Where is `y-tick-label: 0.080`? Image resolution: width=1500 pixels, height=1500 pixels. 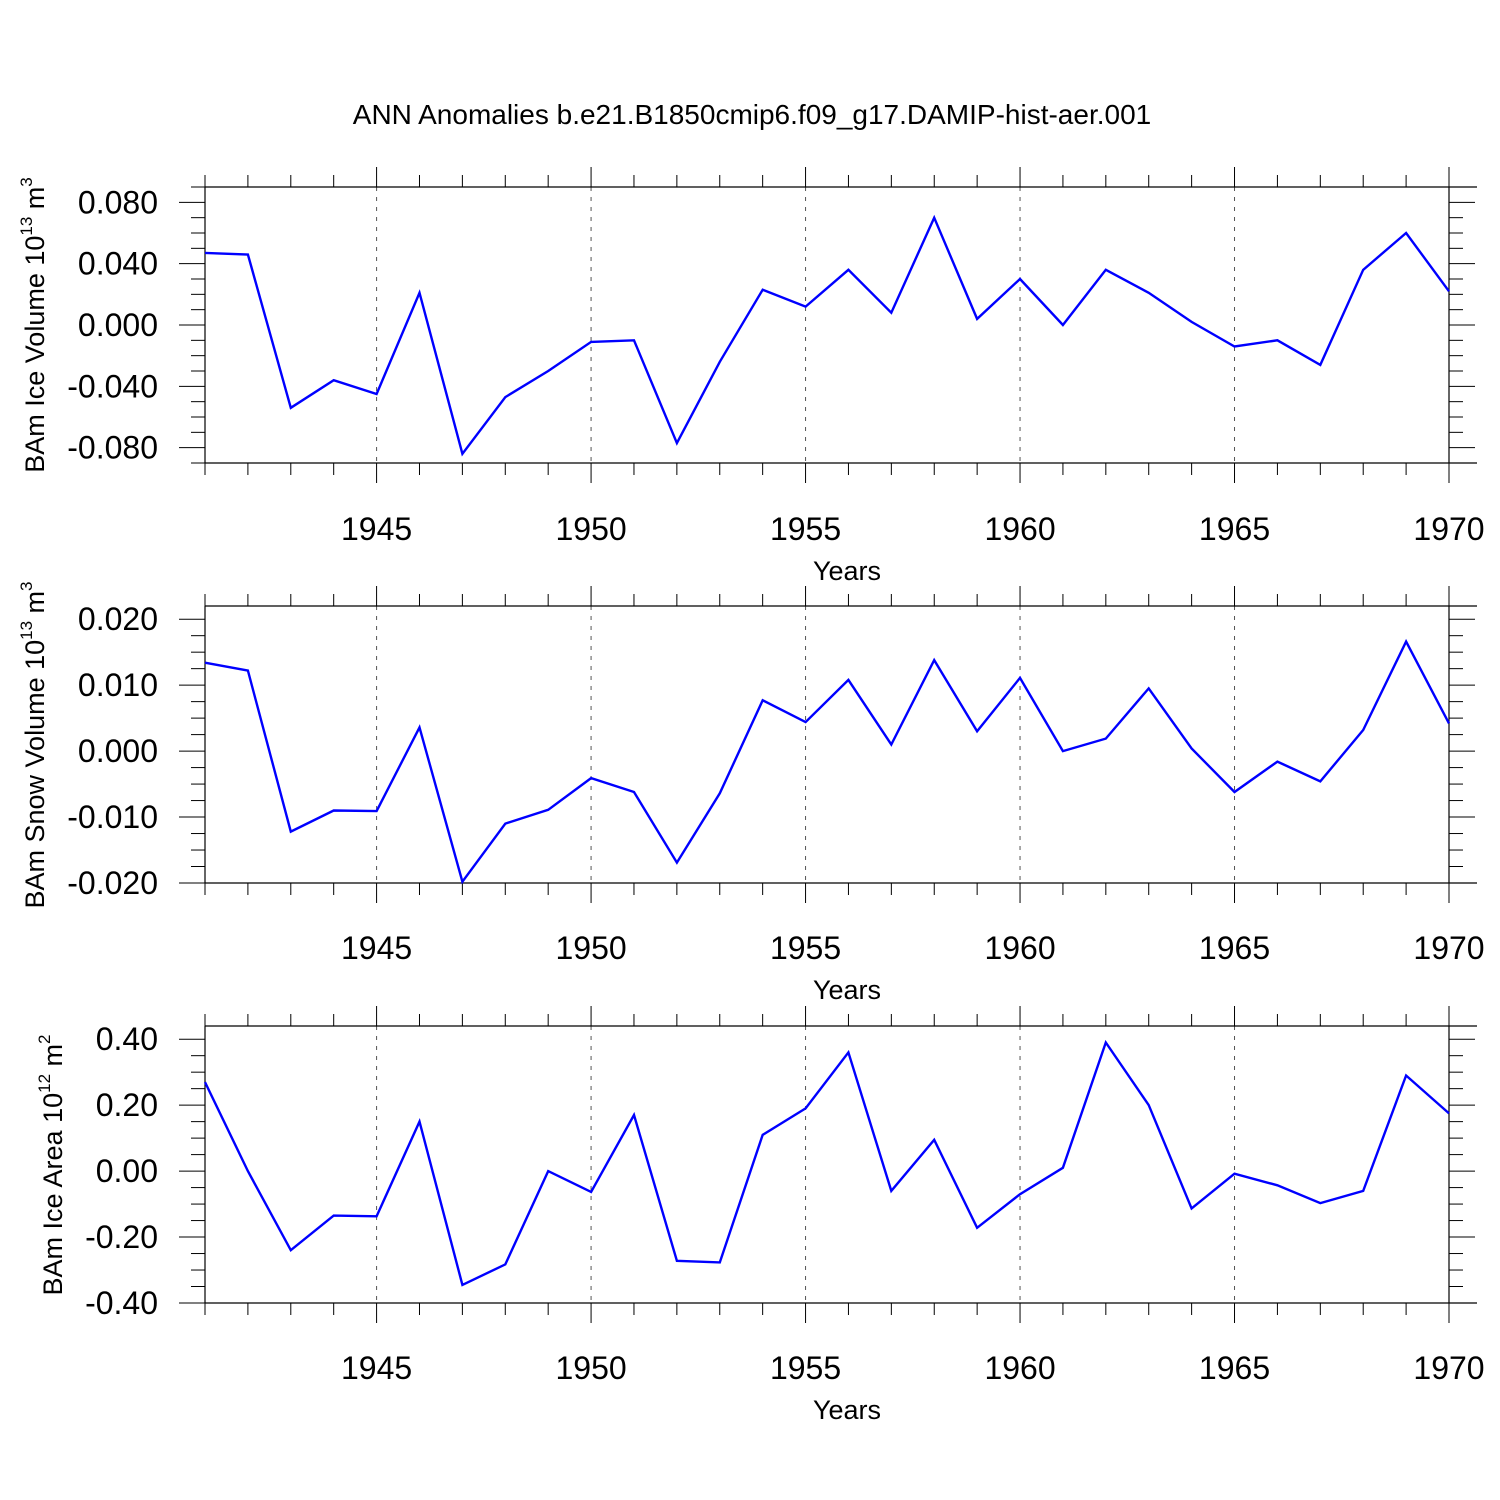
y-tick-label: 0.080 is located at coordinates (118, 202).